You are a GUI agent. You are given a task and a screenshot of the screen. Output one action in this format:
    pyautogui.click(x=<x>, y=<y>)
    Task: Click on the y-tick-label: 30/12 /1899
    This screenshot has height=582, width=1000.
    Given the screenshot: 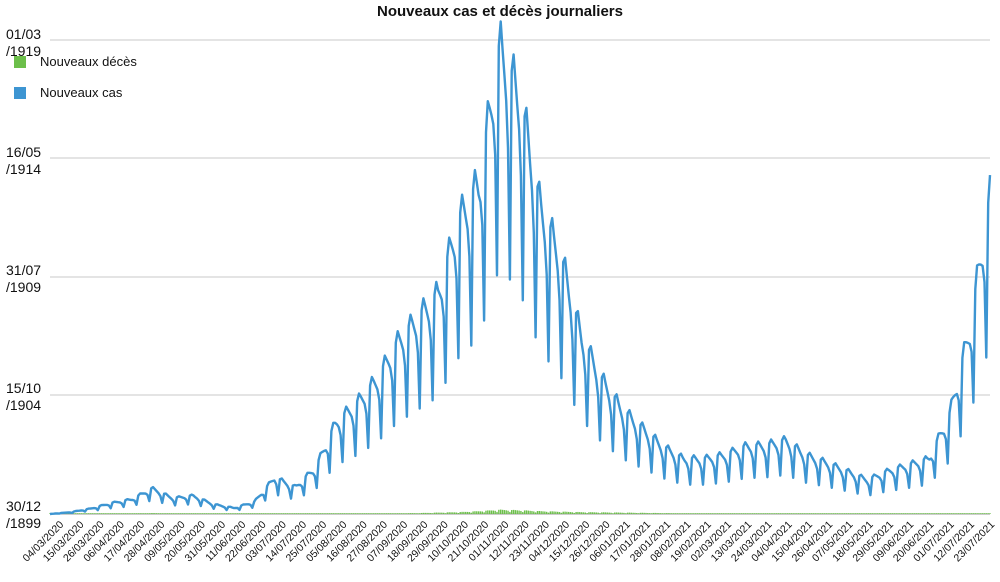 What is the action you would take?
    pyautogui.click(x=24, y=514)
    